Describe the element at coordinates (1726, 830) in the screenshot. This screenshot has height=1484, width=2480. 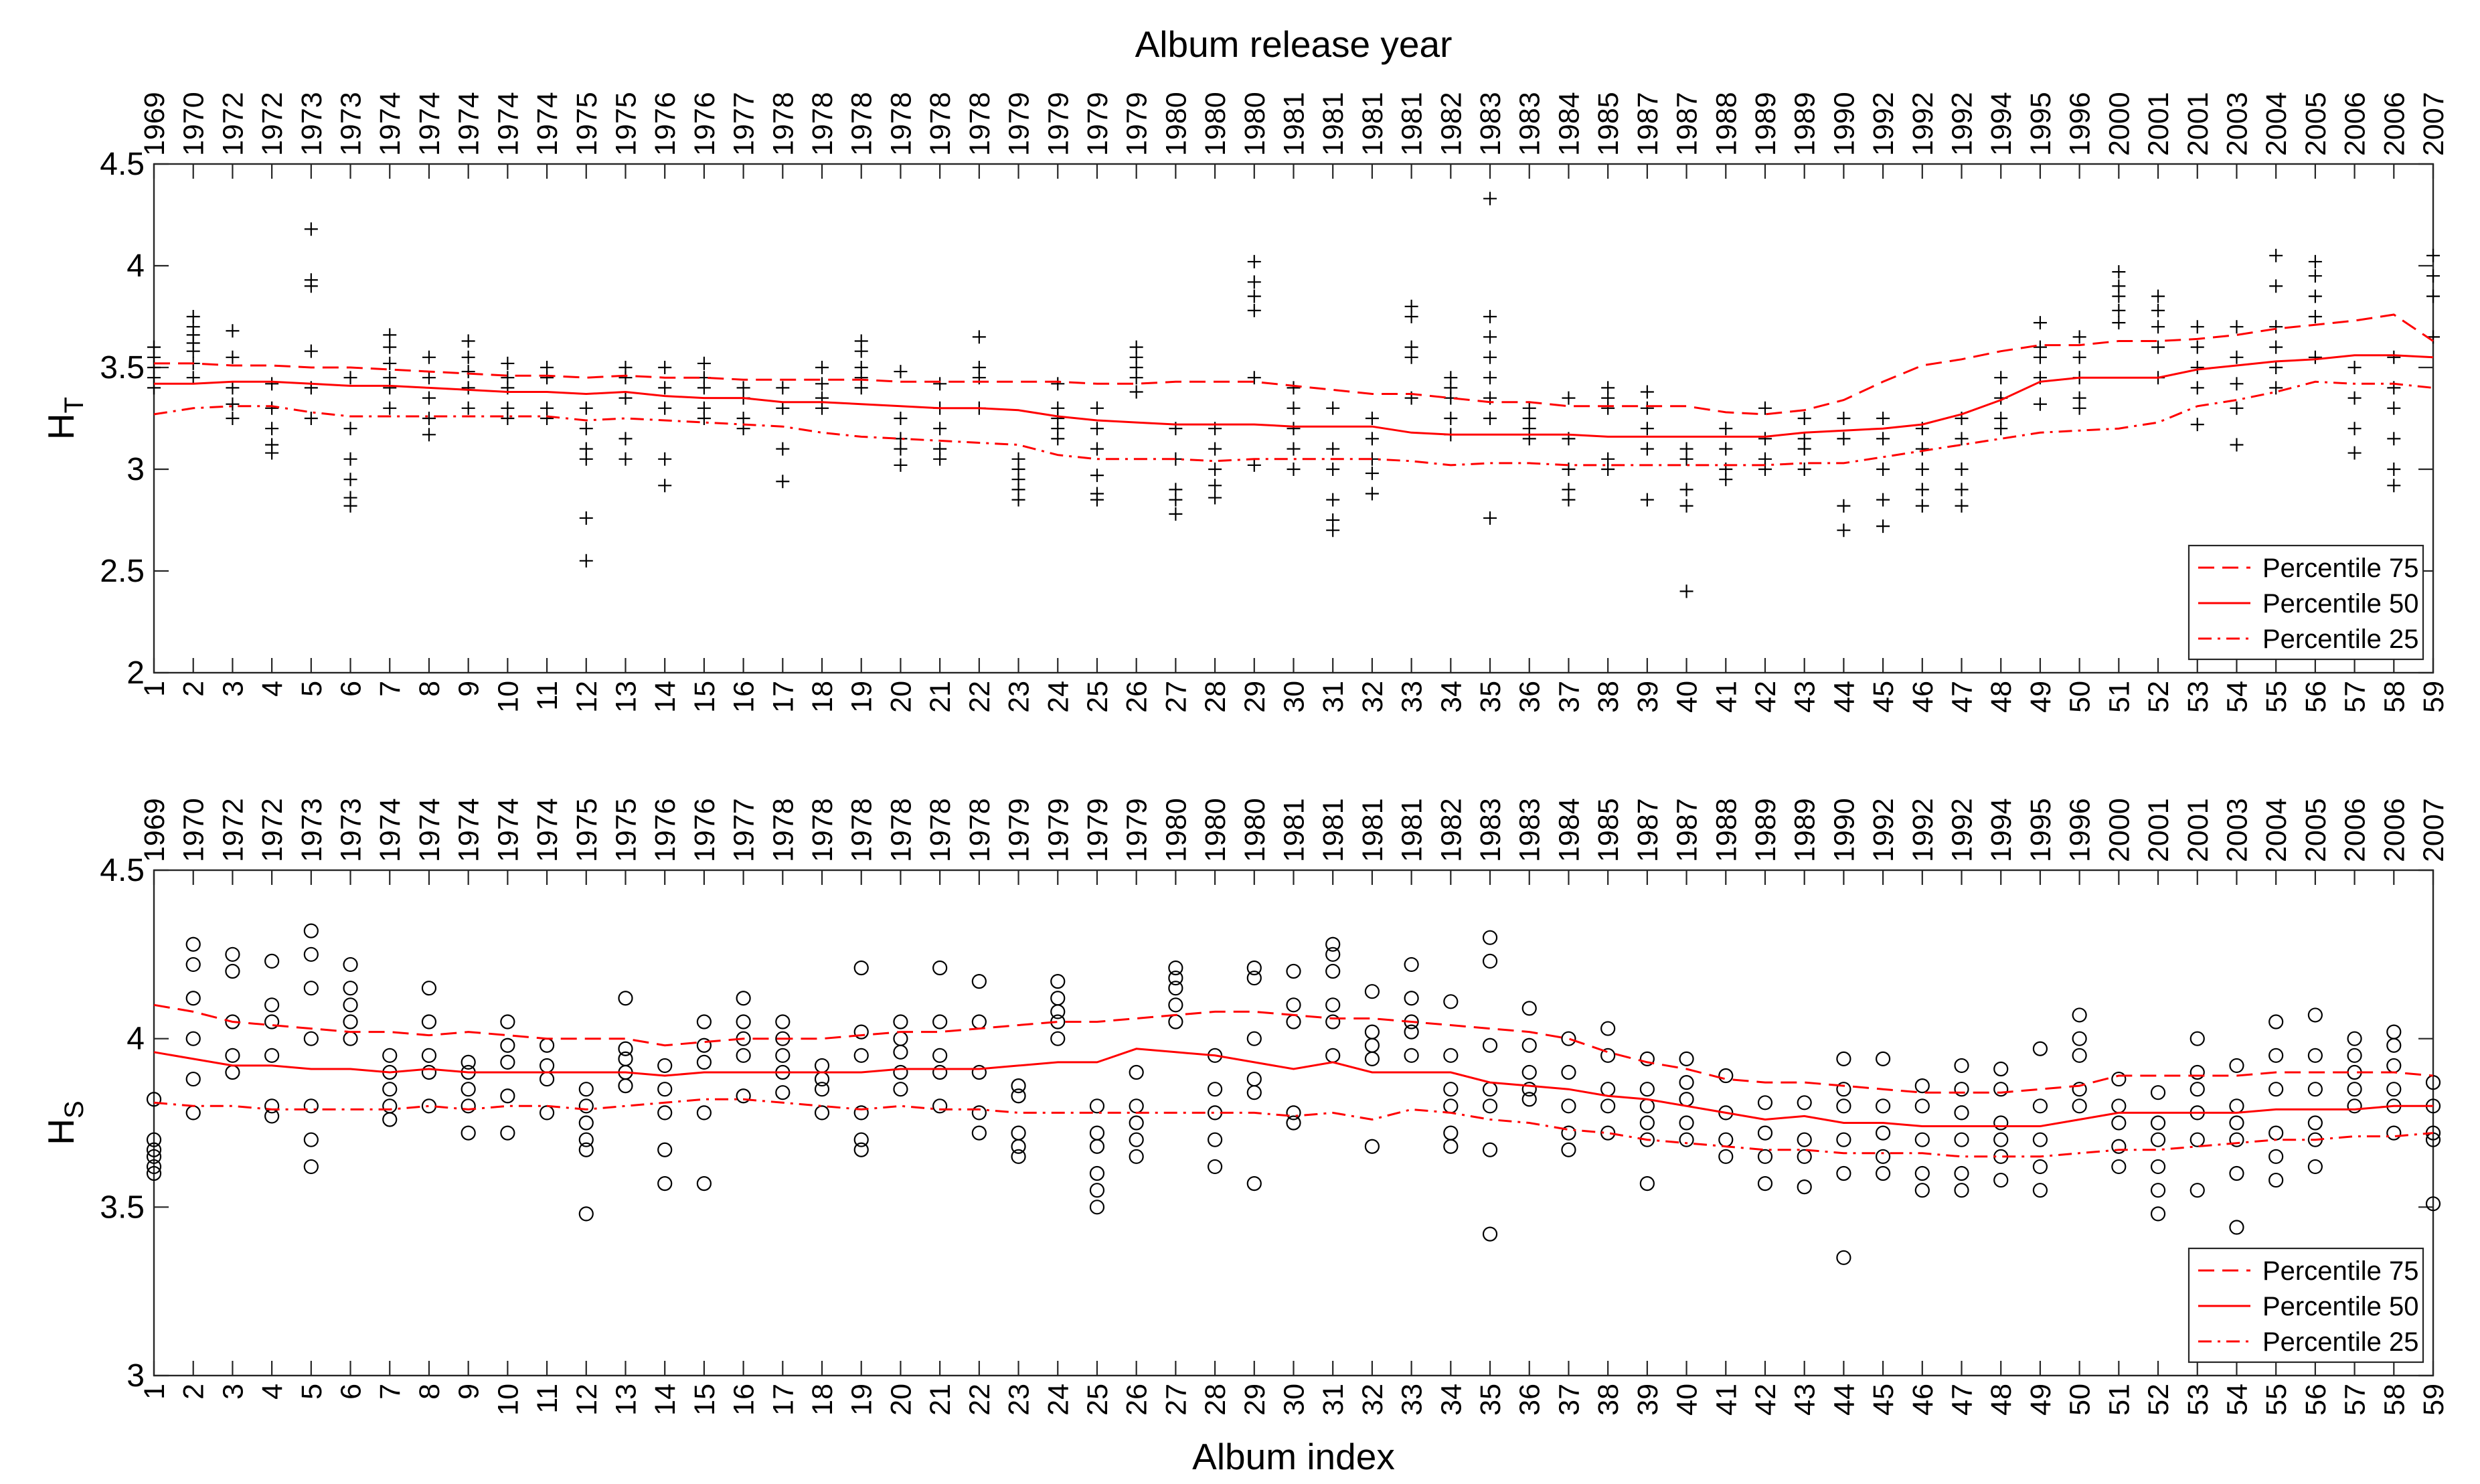
I see `panel-bottom-year-tick-label: 1988` at that location.